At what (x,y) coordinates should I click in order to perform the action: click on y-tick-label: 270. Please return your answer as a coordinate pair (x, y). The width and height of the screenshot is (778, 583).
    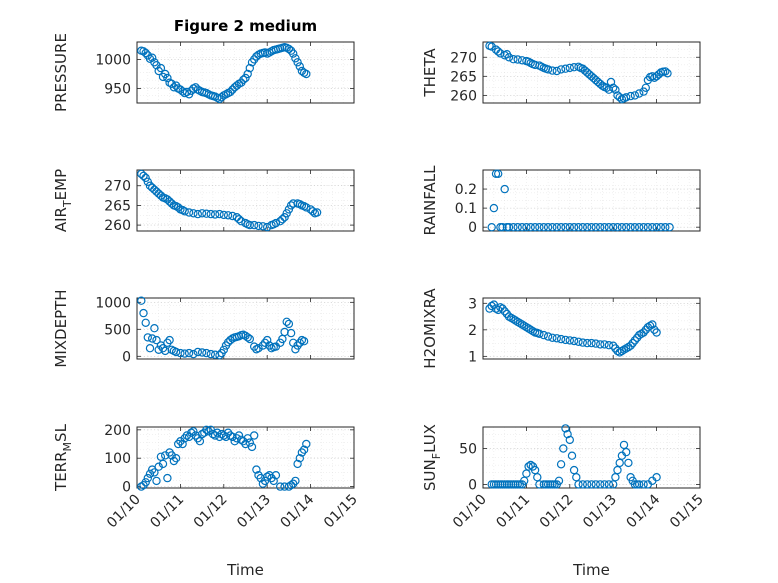
    Looking at the image, I should click on (463, 58).